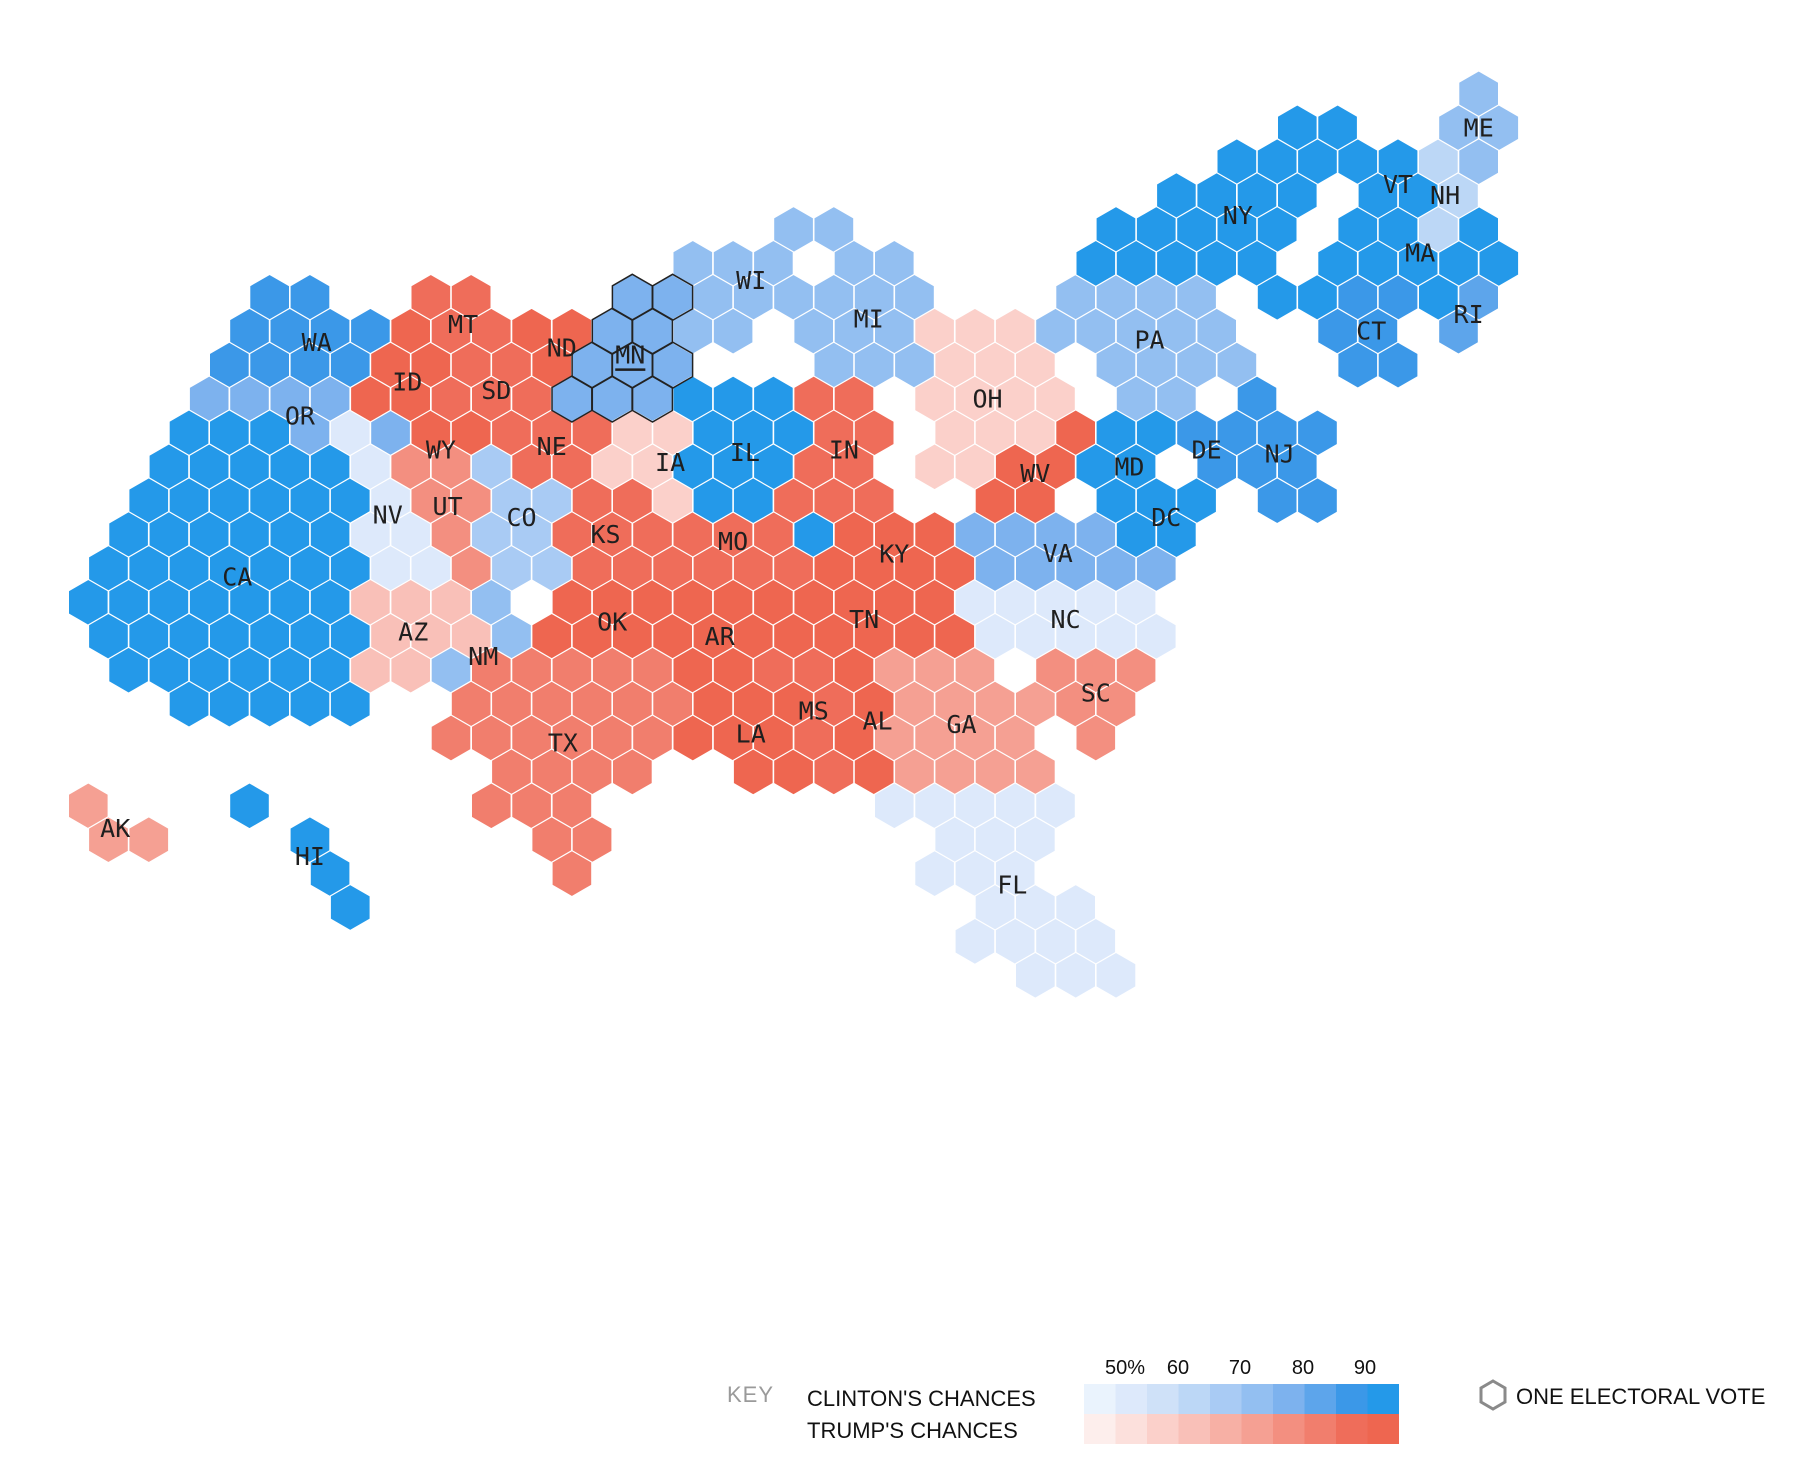 This screenshot has width=1814, height=1460. I want to click on state-label-ms: MS, so click(814, 710).